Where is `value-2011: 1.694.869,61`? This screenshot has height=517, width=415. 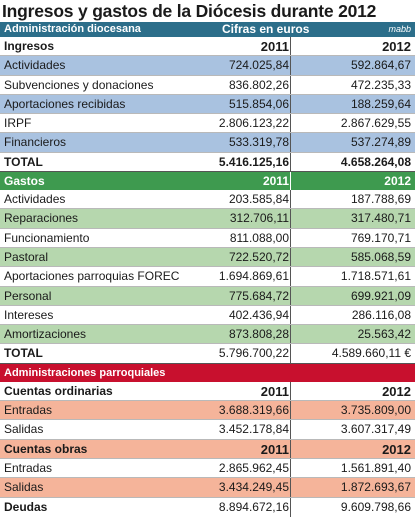 value-2011: 1.694.869,61 is located at coordinates (253, 276).